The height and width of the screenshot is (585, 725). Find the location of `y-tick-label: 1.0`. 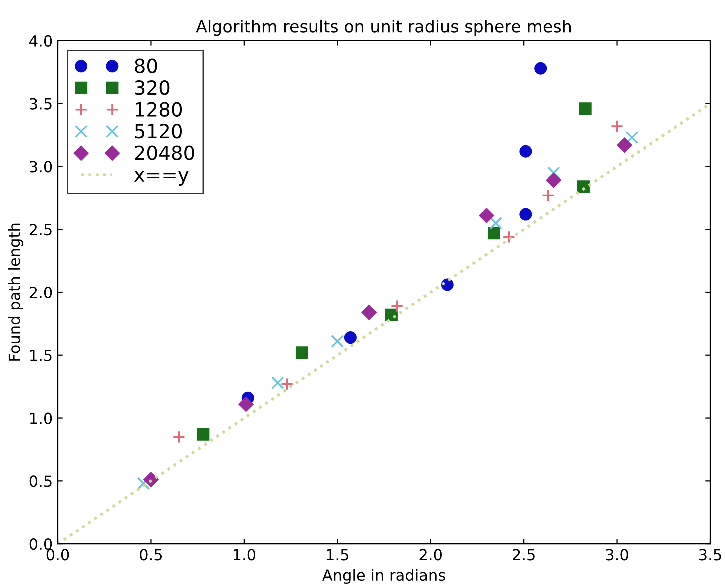

y-tick-label: 1.0 is located at coordinates (41, 418).